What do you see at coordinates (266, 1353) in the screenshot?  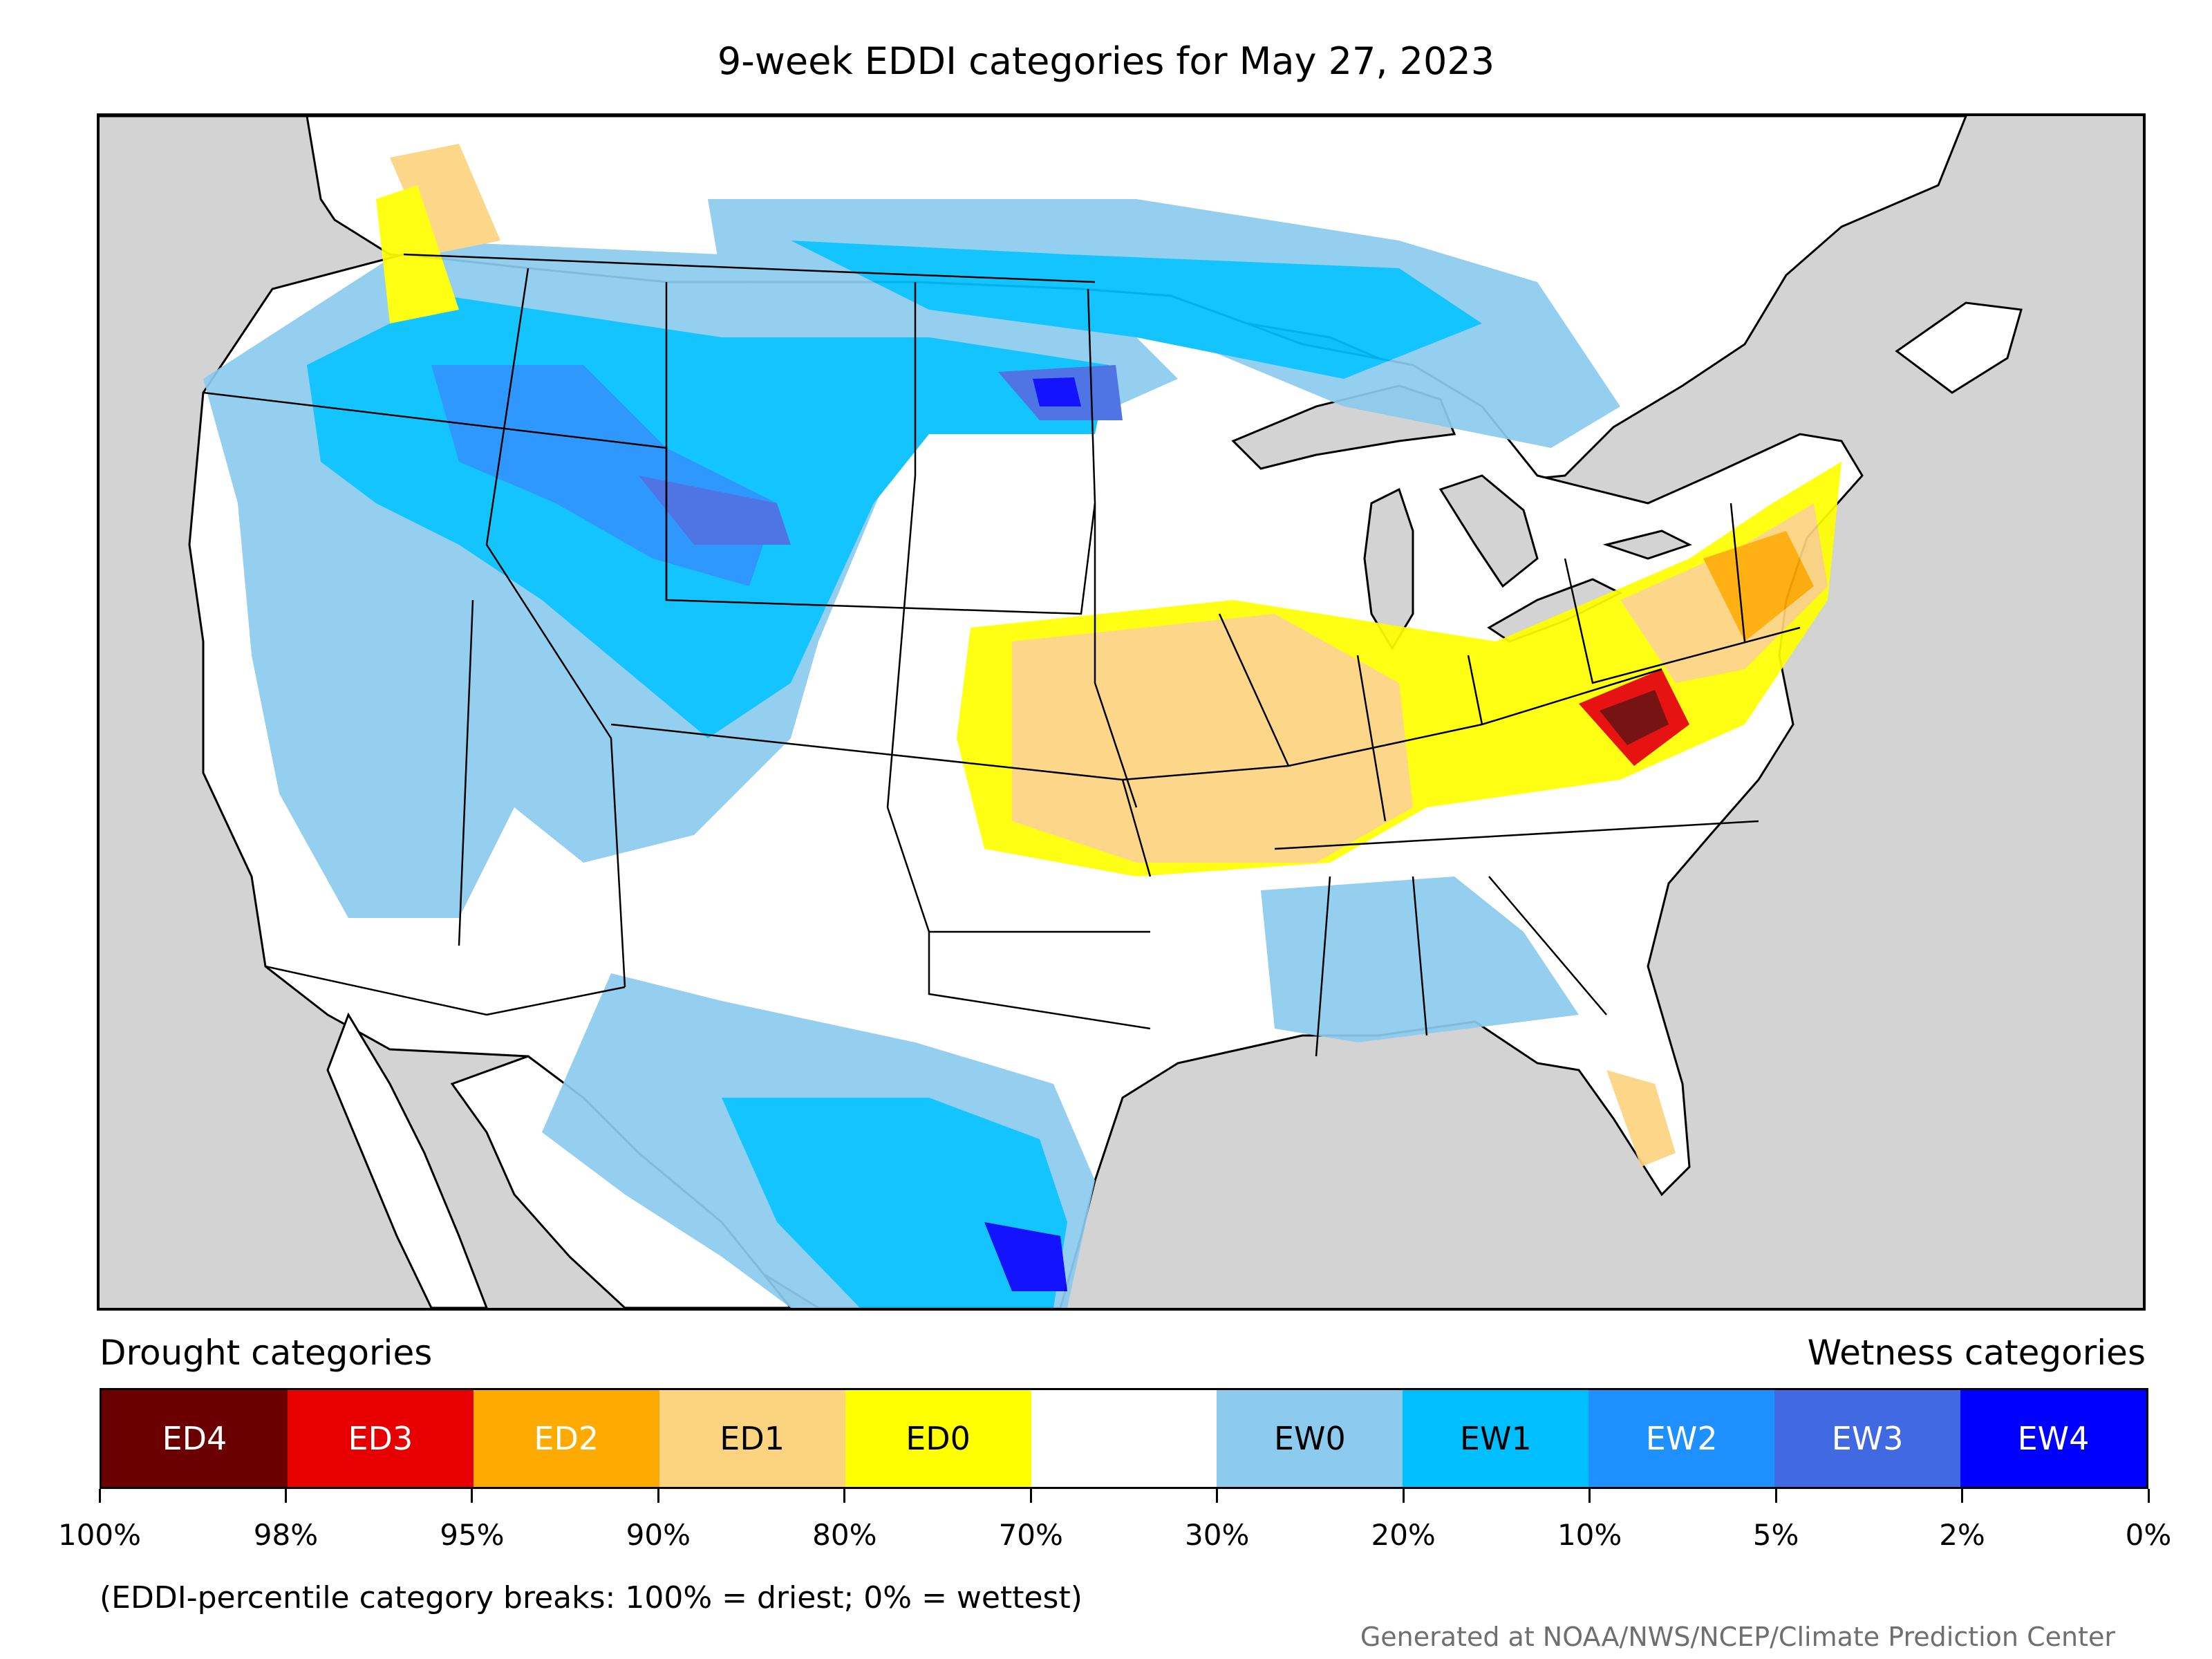 I see `drought-categories-heading: Drought categories` at bounding box center [266, 1353].